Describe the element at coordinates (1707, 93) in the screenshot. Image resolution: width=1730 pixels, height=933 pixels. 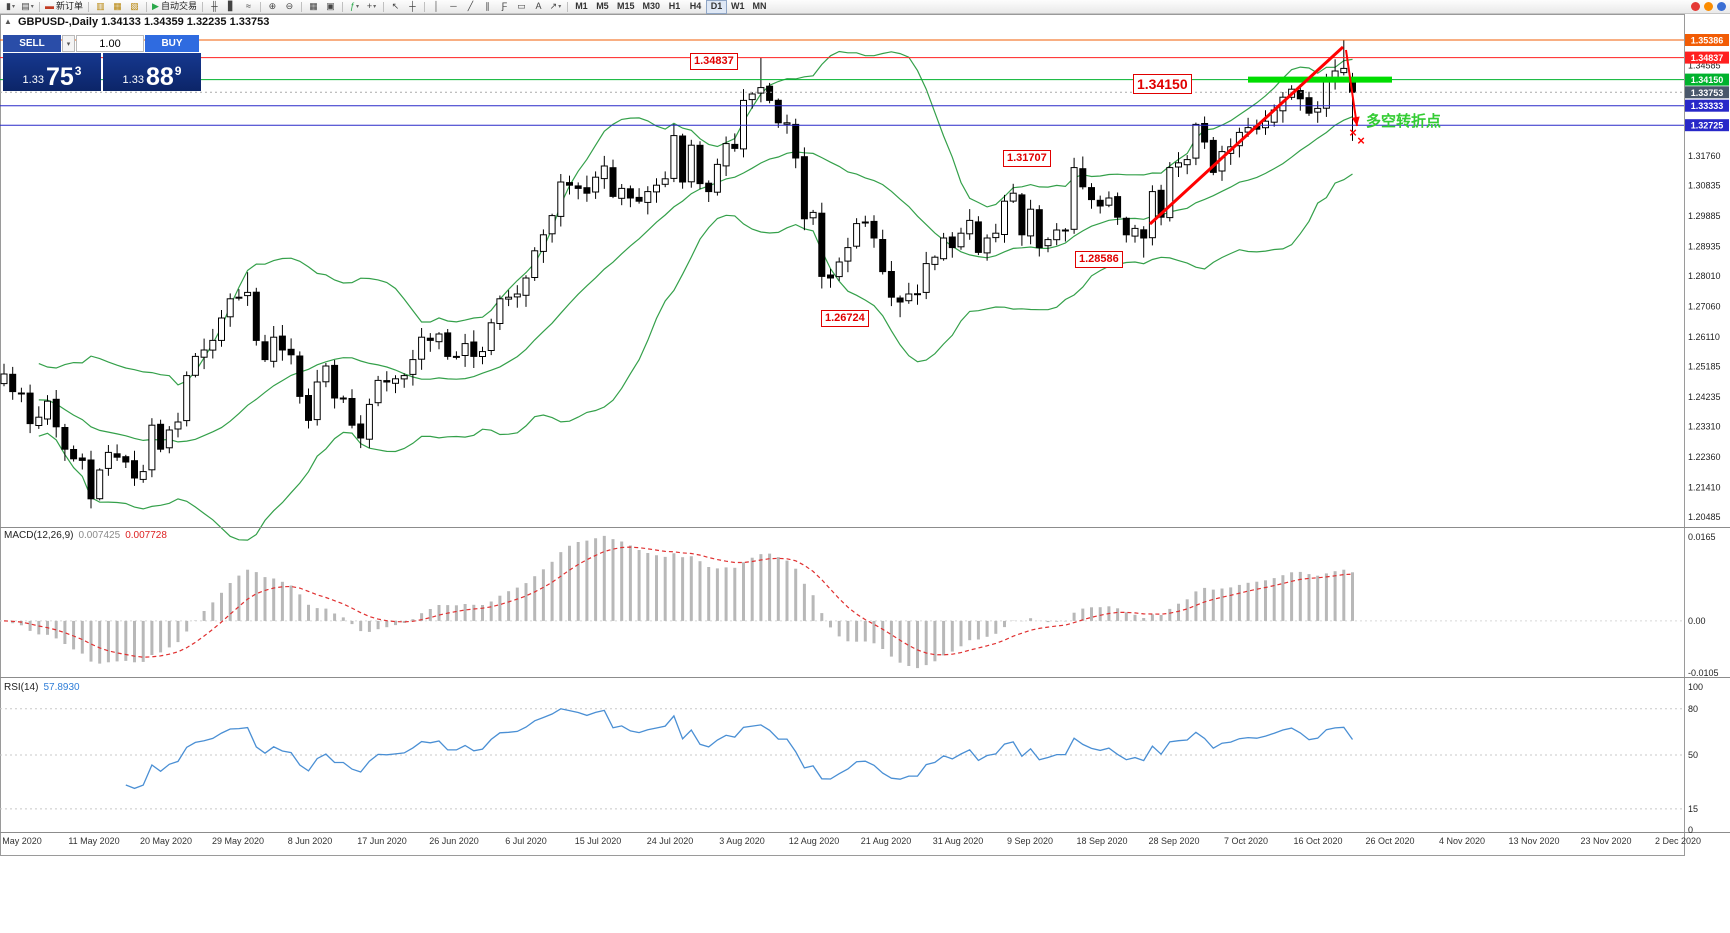
I see `svg-text: 1.33753` at that location.